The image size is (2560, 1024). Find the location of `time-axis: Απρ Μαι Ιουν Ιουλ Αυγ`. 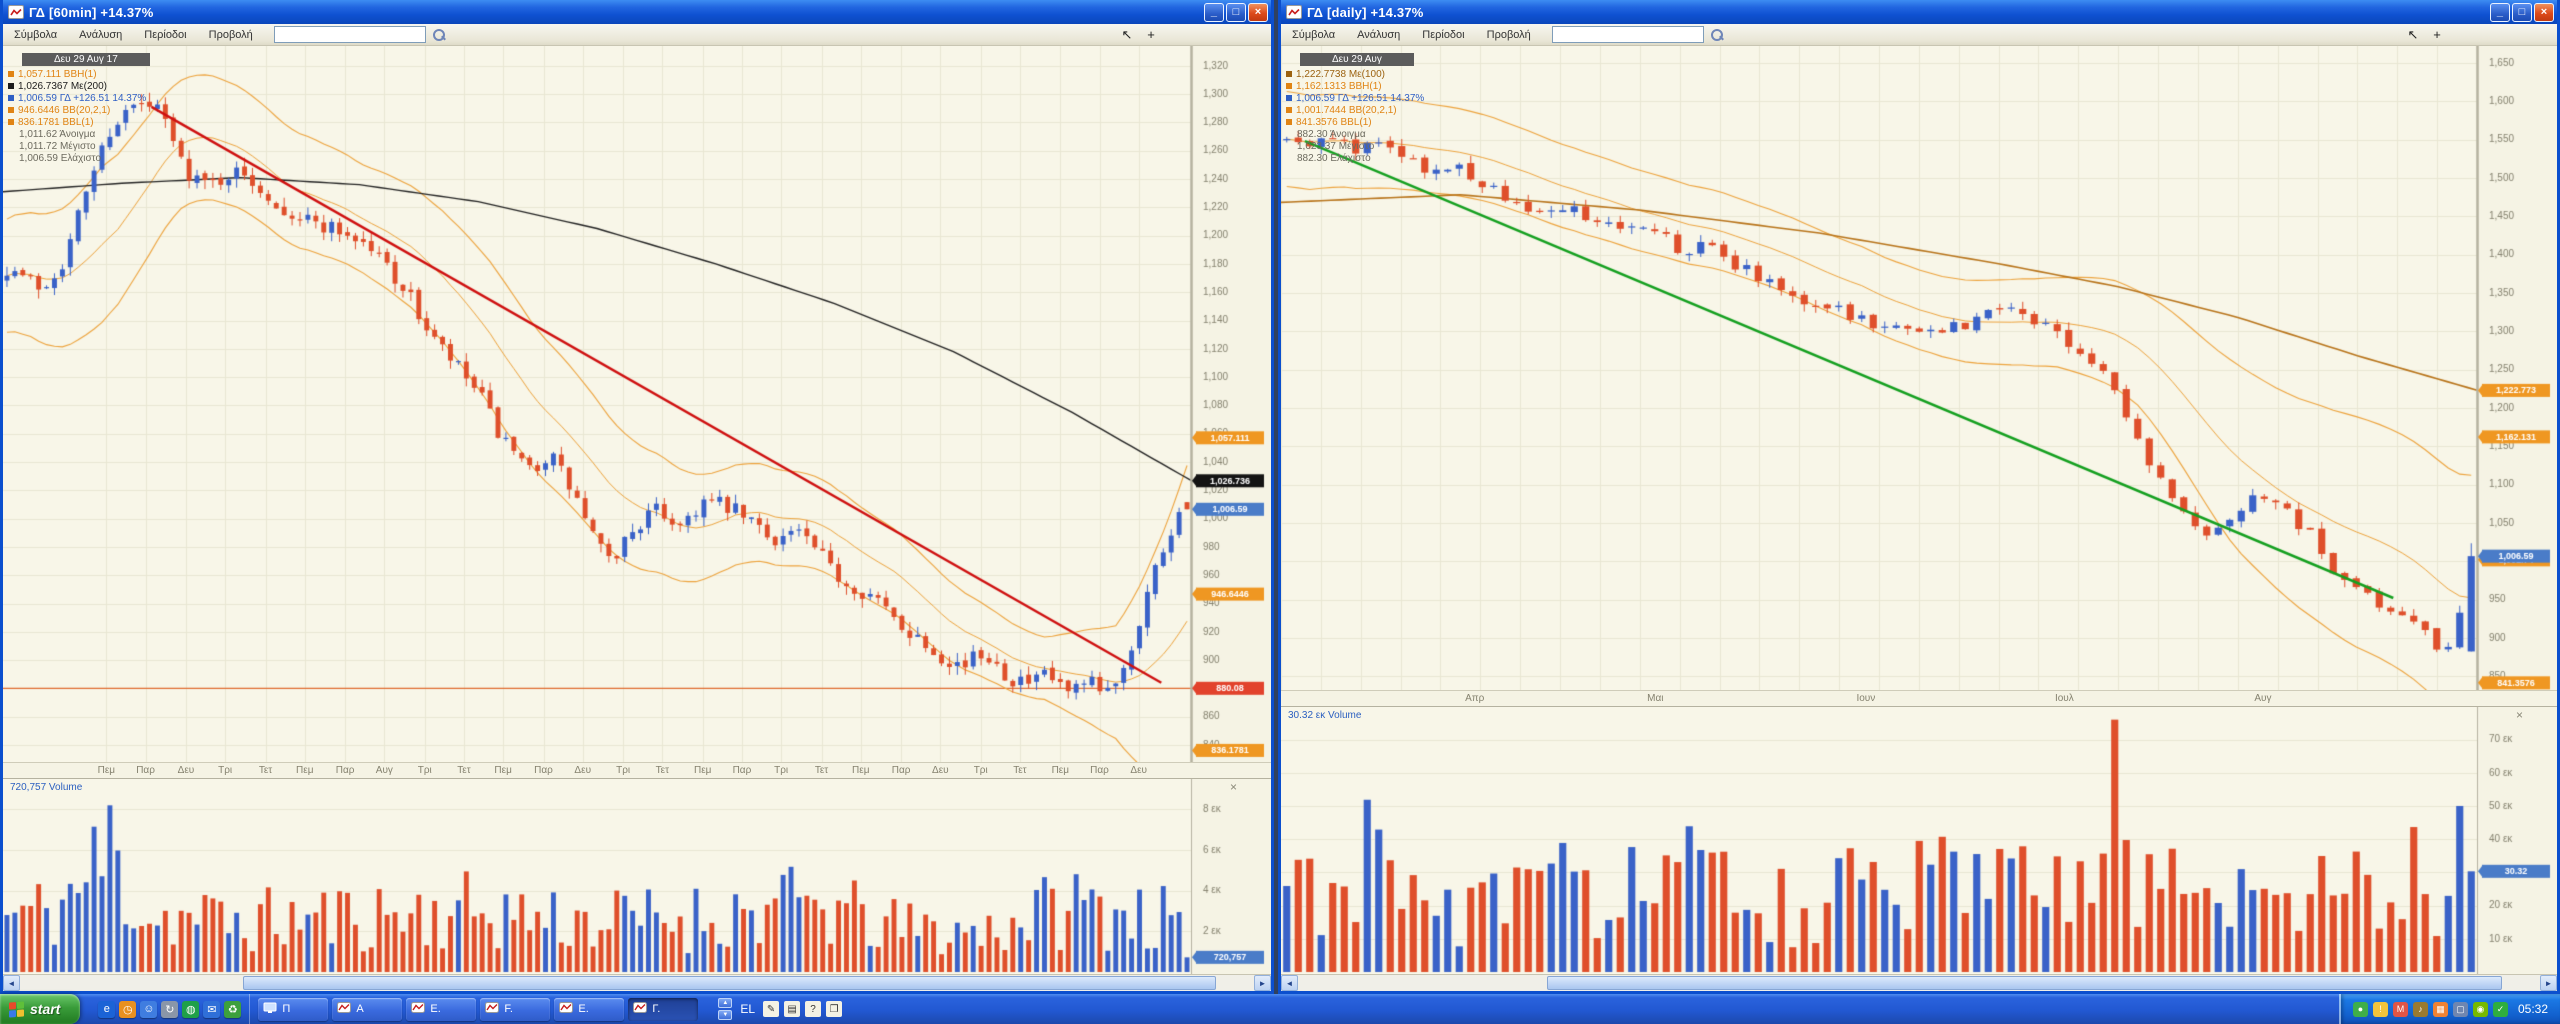

time-axis: Απρ Μαι Ιουν Ιουλ Αυγ is located at coordinates (1919, 698).